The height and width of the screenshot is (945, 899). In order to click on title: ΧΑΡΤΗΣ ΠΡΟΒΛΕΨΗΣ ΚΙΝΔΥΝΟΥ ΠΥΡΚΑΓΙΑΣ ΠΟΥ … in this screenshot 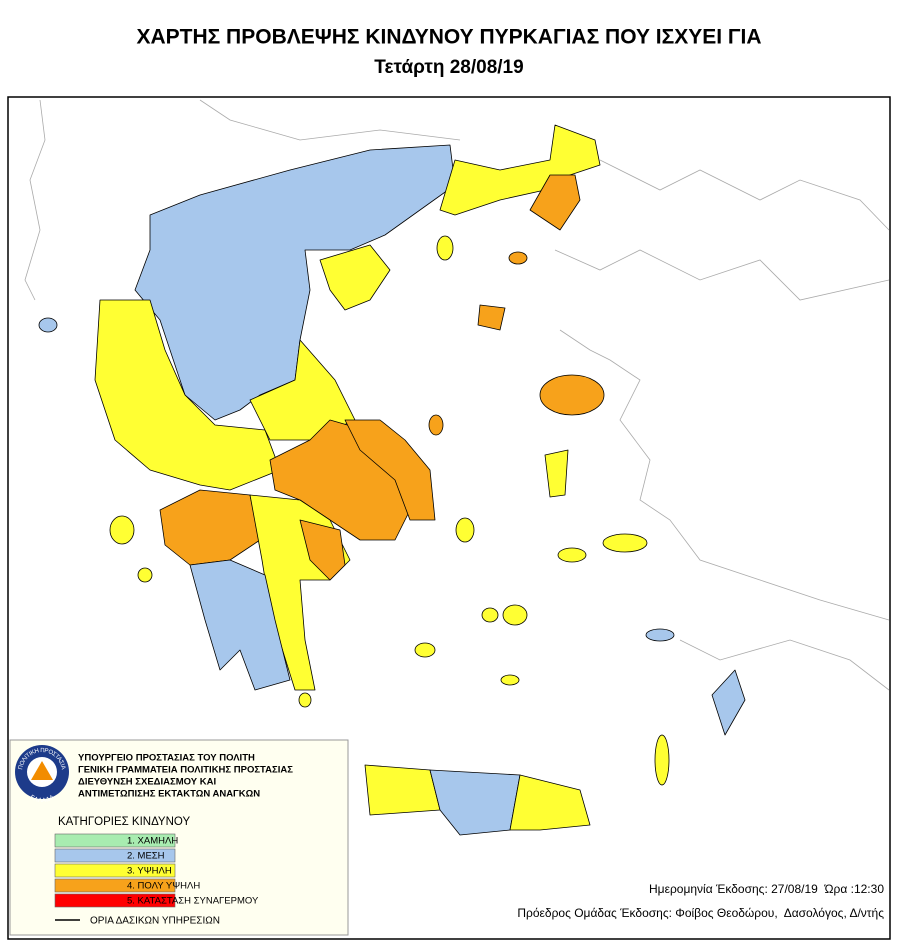, I will do `click(448, 37)`.